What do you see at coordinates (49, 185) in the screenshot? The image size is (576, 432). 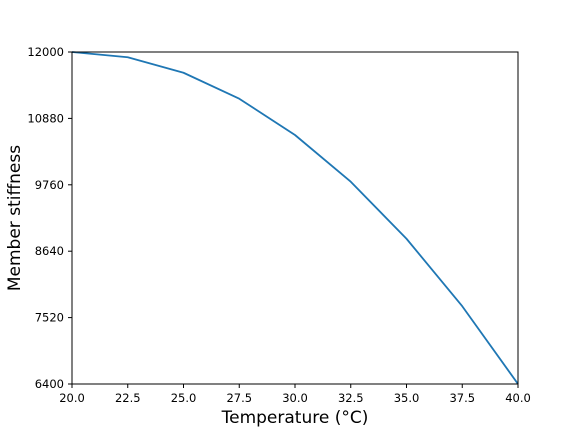 I see `y-tick-label: 9760` at bounding box center [49, 185].